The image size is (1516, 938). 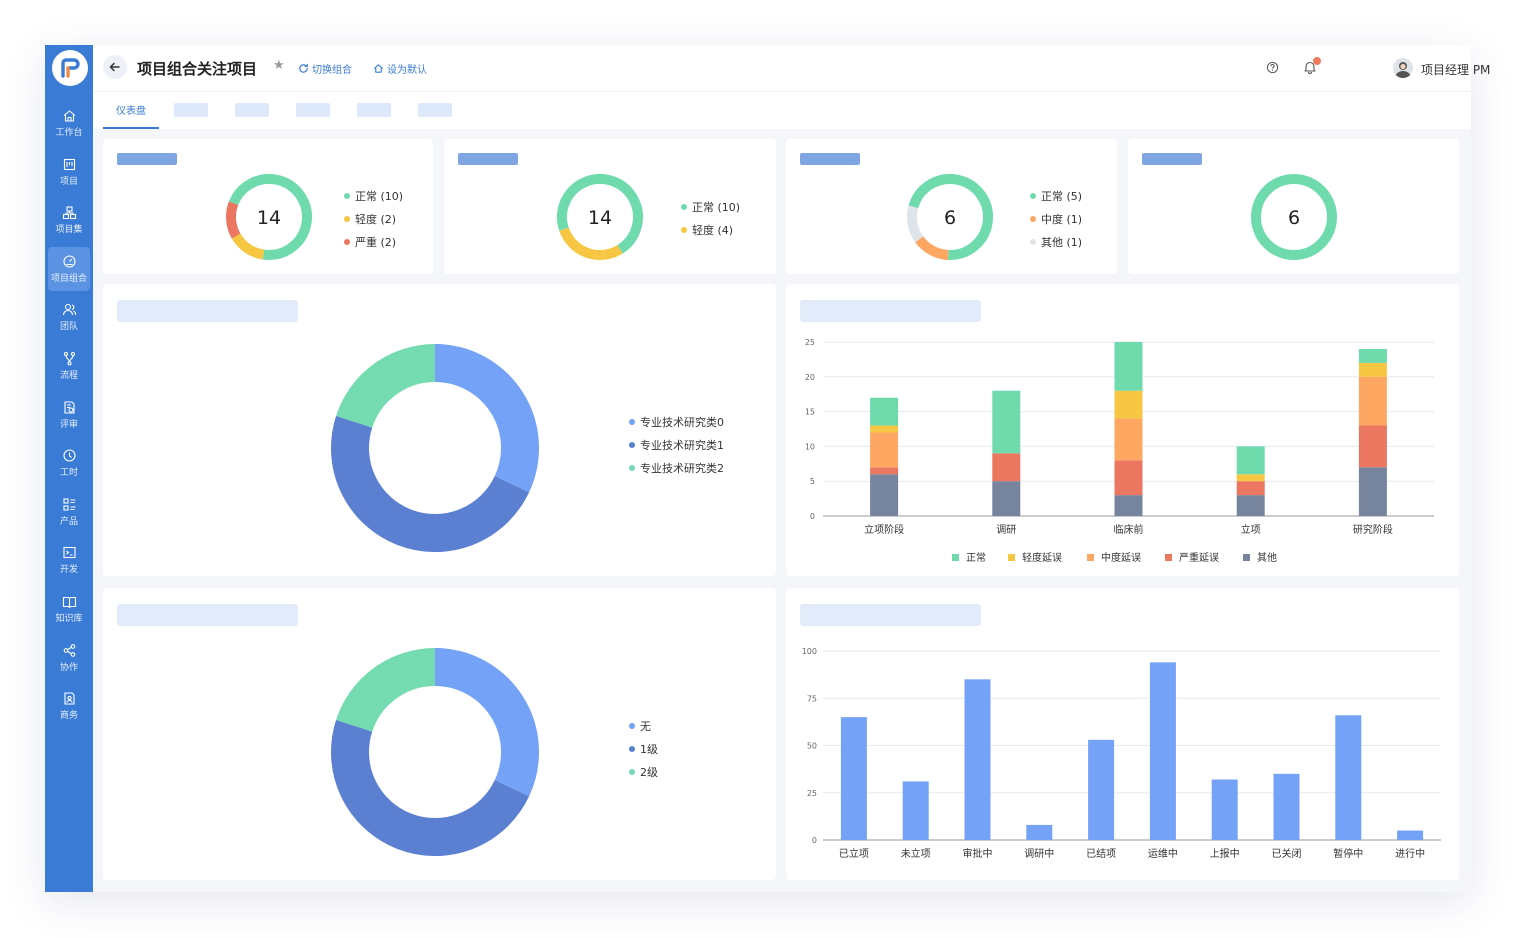 What do you see at coordinates (710, 229) in the screenshot?
I see `legend-item: 轻度 (4)` at bounding box center [710, 229].